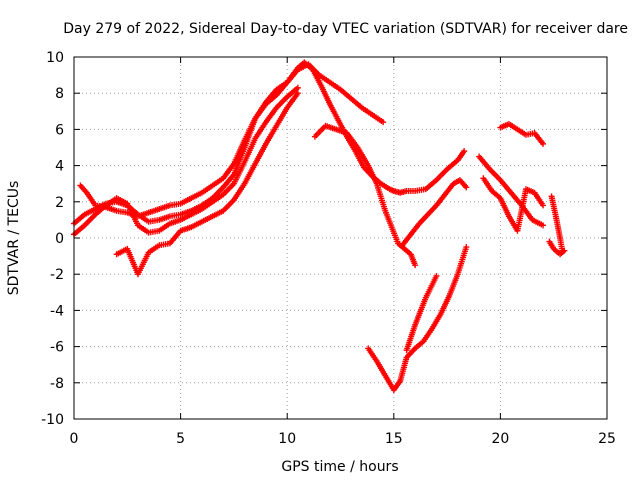 This screenshot has width=640, height=480. I want to click on x-tick-label: 15, so click(394, 439).